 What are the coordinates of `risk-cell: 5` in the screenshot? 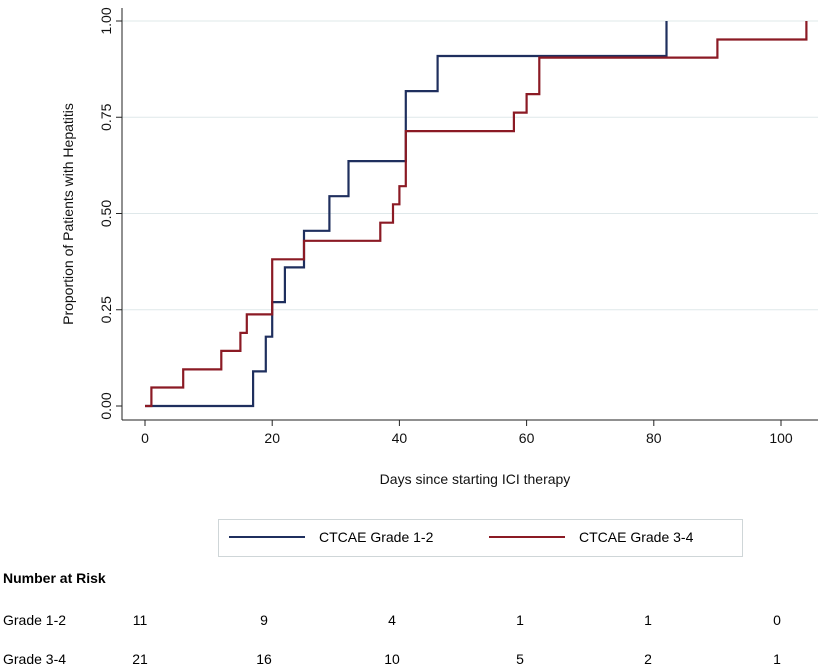 It's located at (520, 659).